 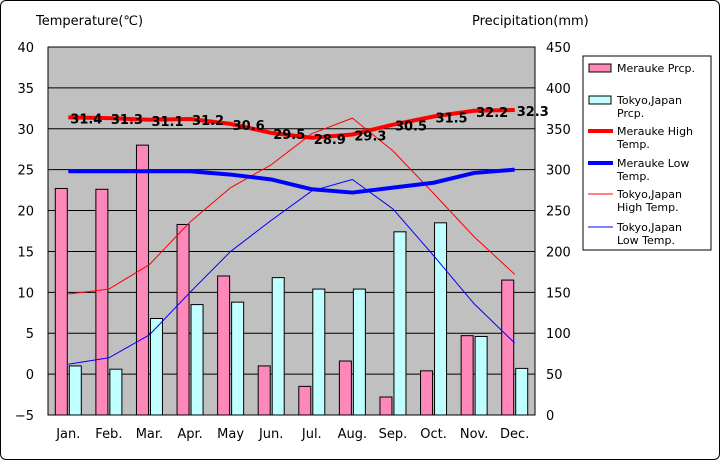 I want to click on right-tick-label: 400, so click(x=558, y=89).